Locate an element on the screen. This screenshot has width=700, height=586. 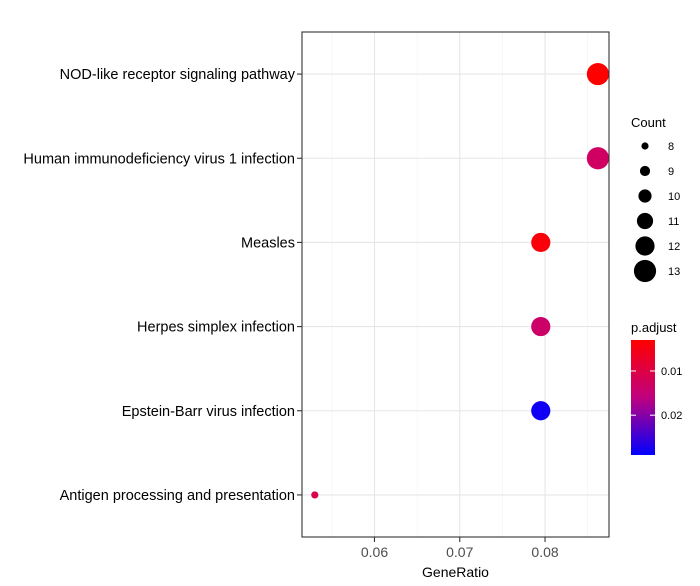
color-legend-ticks: 0.01 0.02 is located at coordinates (656, 394).